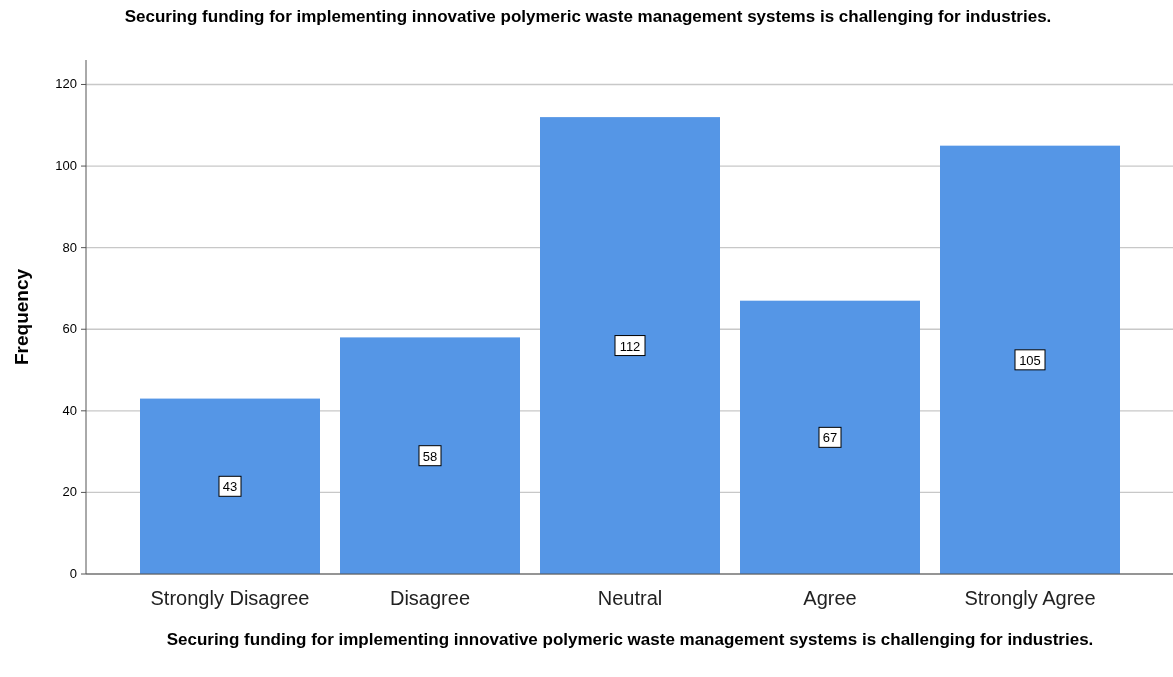 The width and height of the screenshot is (1173, 677). What do you see at coordinates (66, 84) in the screenshot?
I see `y-tick-label: 120` at bounding box center [66, 84].